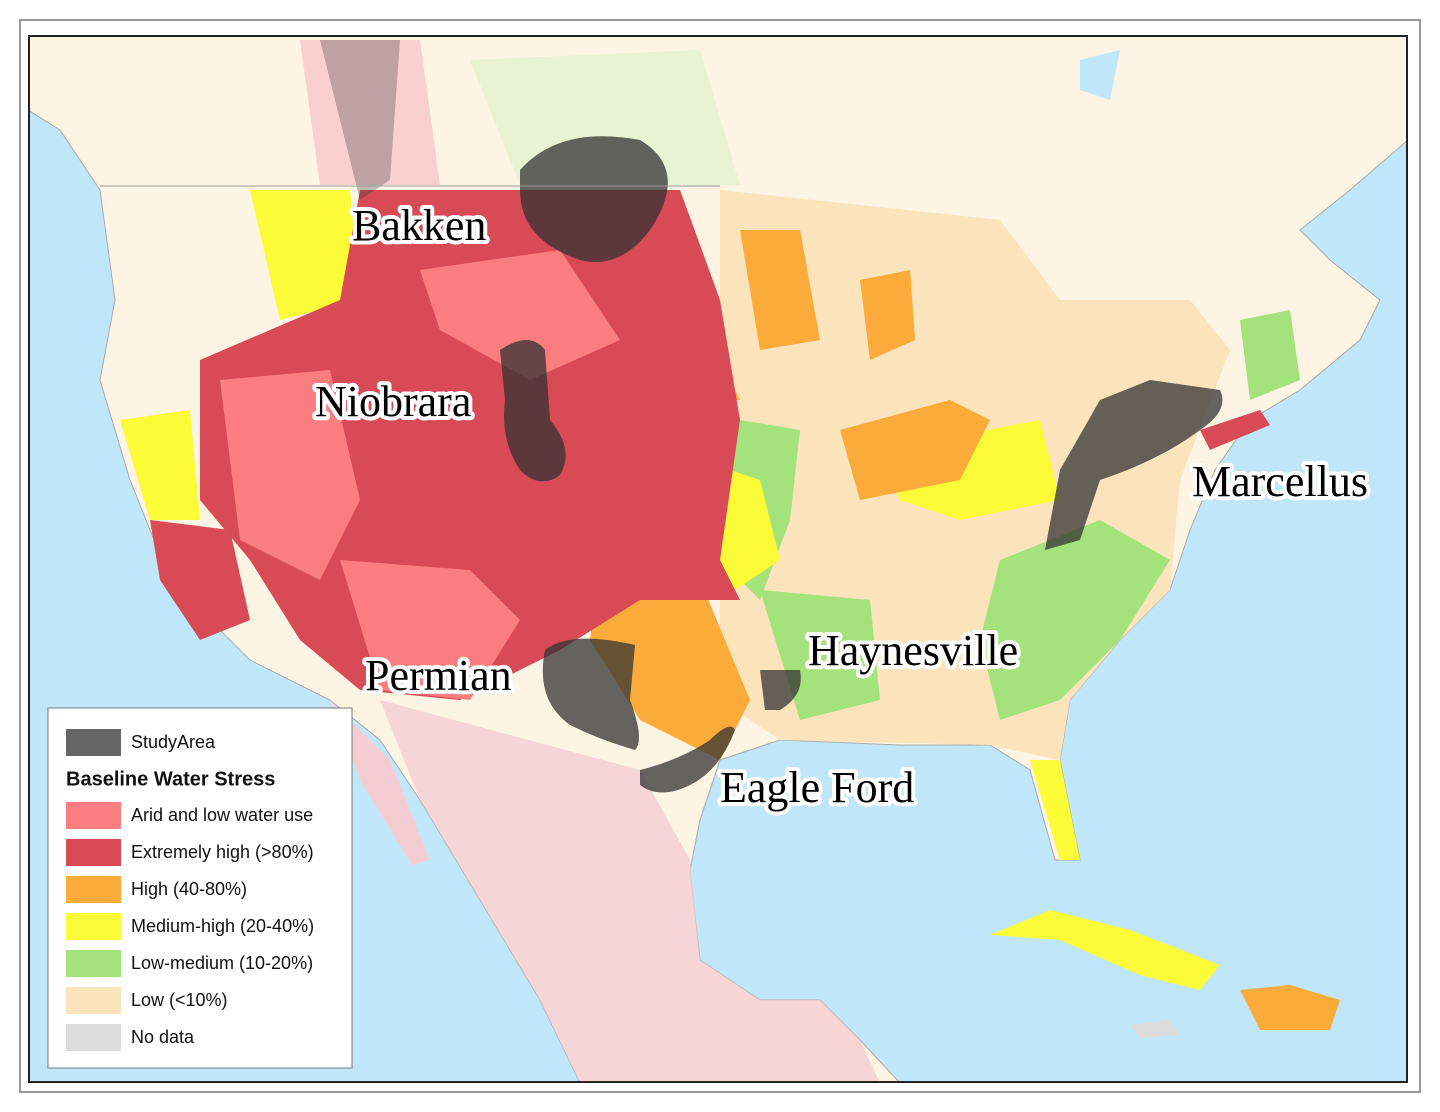  I want to click on canada-arid, so click(370, 112).